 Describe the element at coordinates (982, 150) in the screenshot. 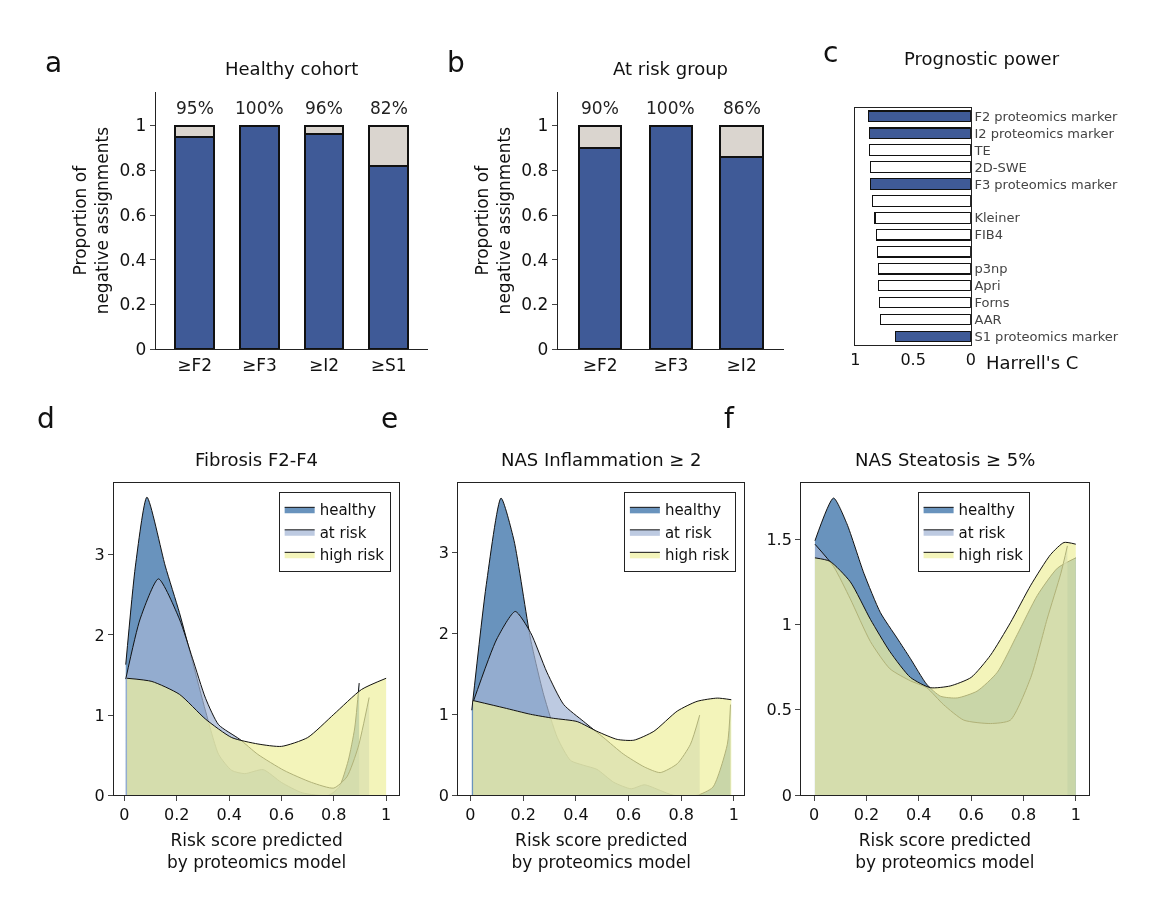

I see `y-tick-label: TE` at that location.